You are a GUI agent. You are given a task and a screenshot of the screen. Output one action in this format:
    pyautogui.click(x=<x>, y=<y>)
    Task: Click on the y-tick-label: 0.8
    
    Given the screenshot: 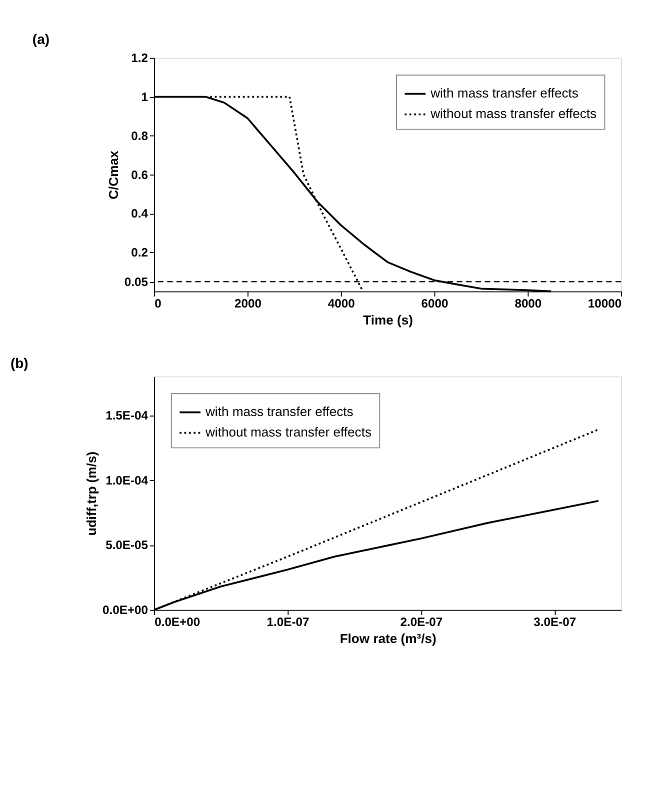 What is the action you would take?
    pyautogui.click(x=139, y=135)
    